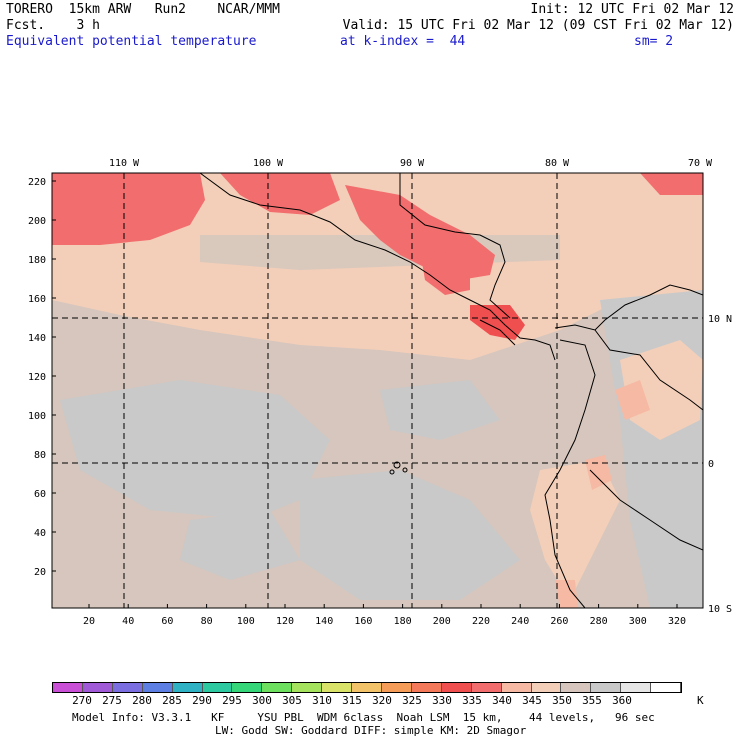 The width and height of the screenshot is (740, 740). What do you see at coordinates (481, 621) in the screenshot?
I see `x-tick-label: 220` at bounding box center [481, 621].